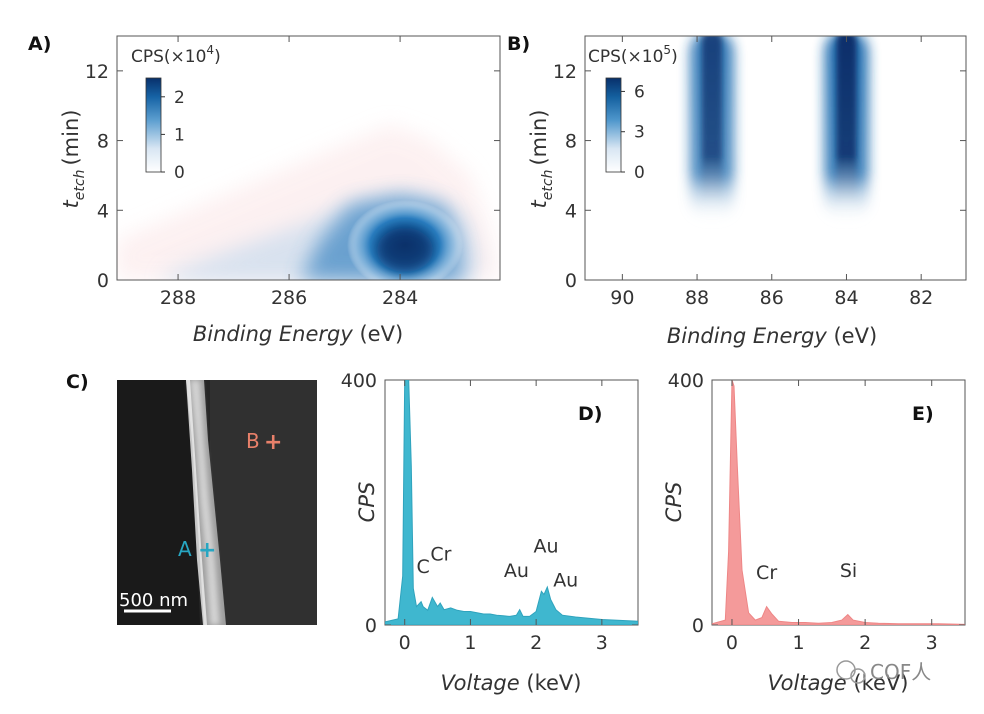  What do you see at coordinates (858, 676) in the screenshot?
I see `wechat-icon-secondary` at bounding box center [858, 676].